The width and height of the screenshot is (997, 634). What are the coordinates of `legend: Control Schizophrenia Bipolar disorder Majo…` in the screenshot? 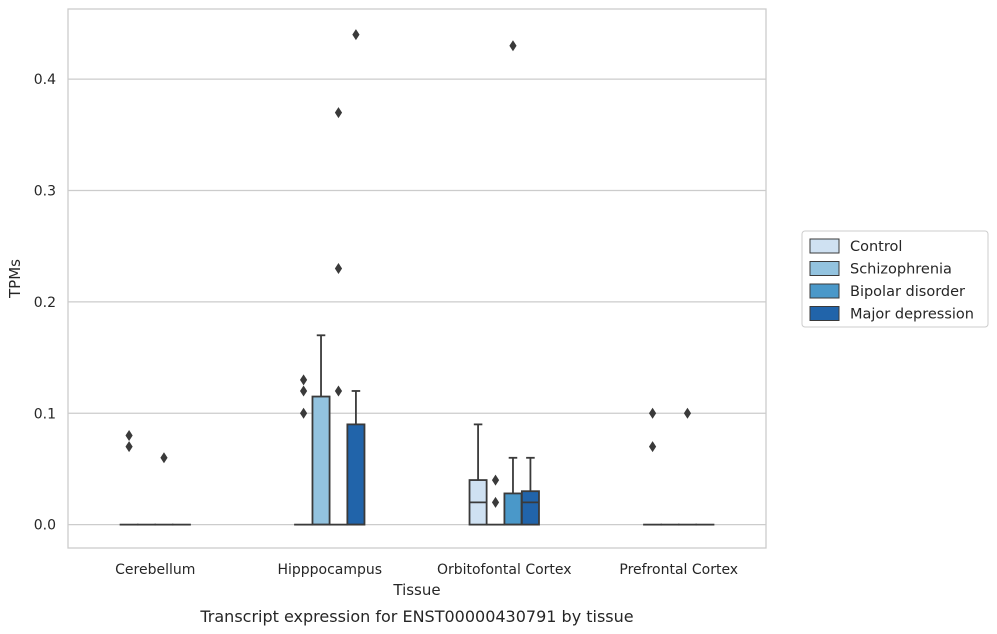 It's located at (895, 279).